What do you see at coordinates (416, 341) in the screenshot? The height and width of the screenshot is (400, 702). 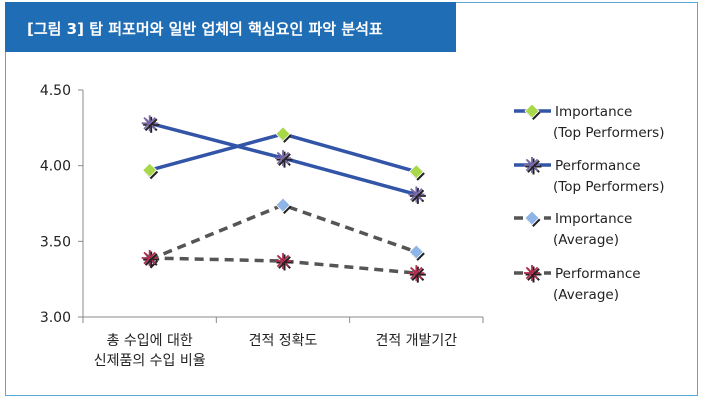 I see `x-category-label: 견적 개발기간` at bounding box center [416, 341].